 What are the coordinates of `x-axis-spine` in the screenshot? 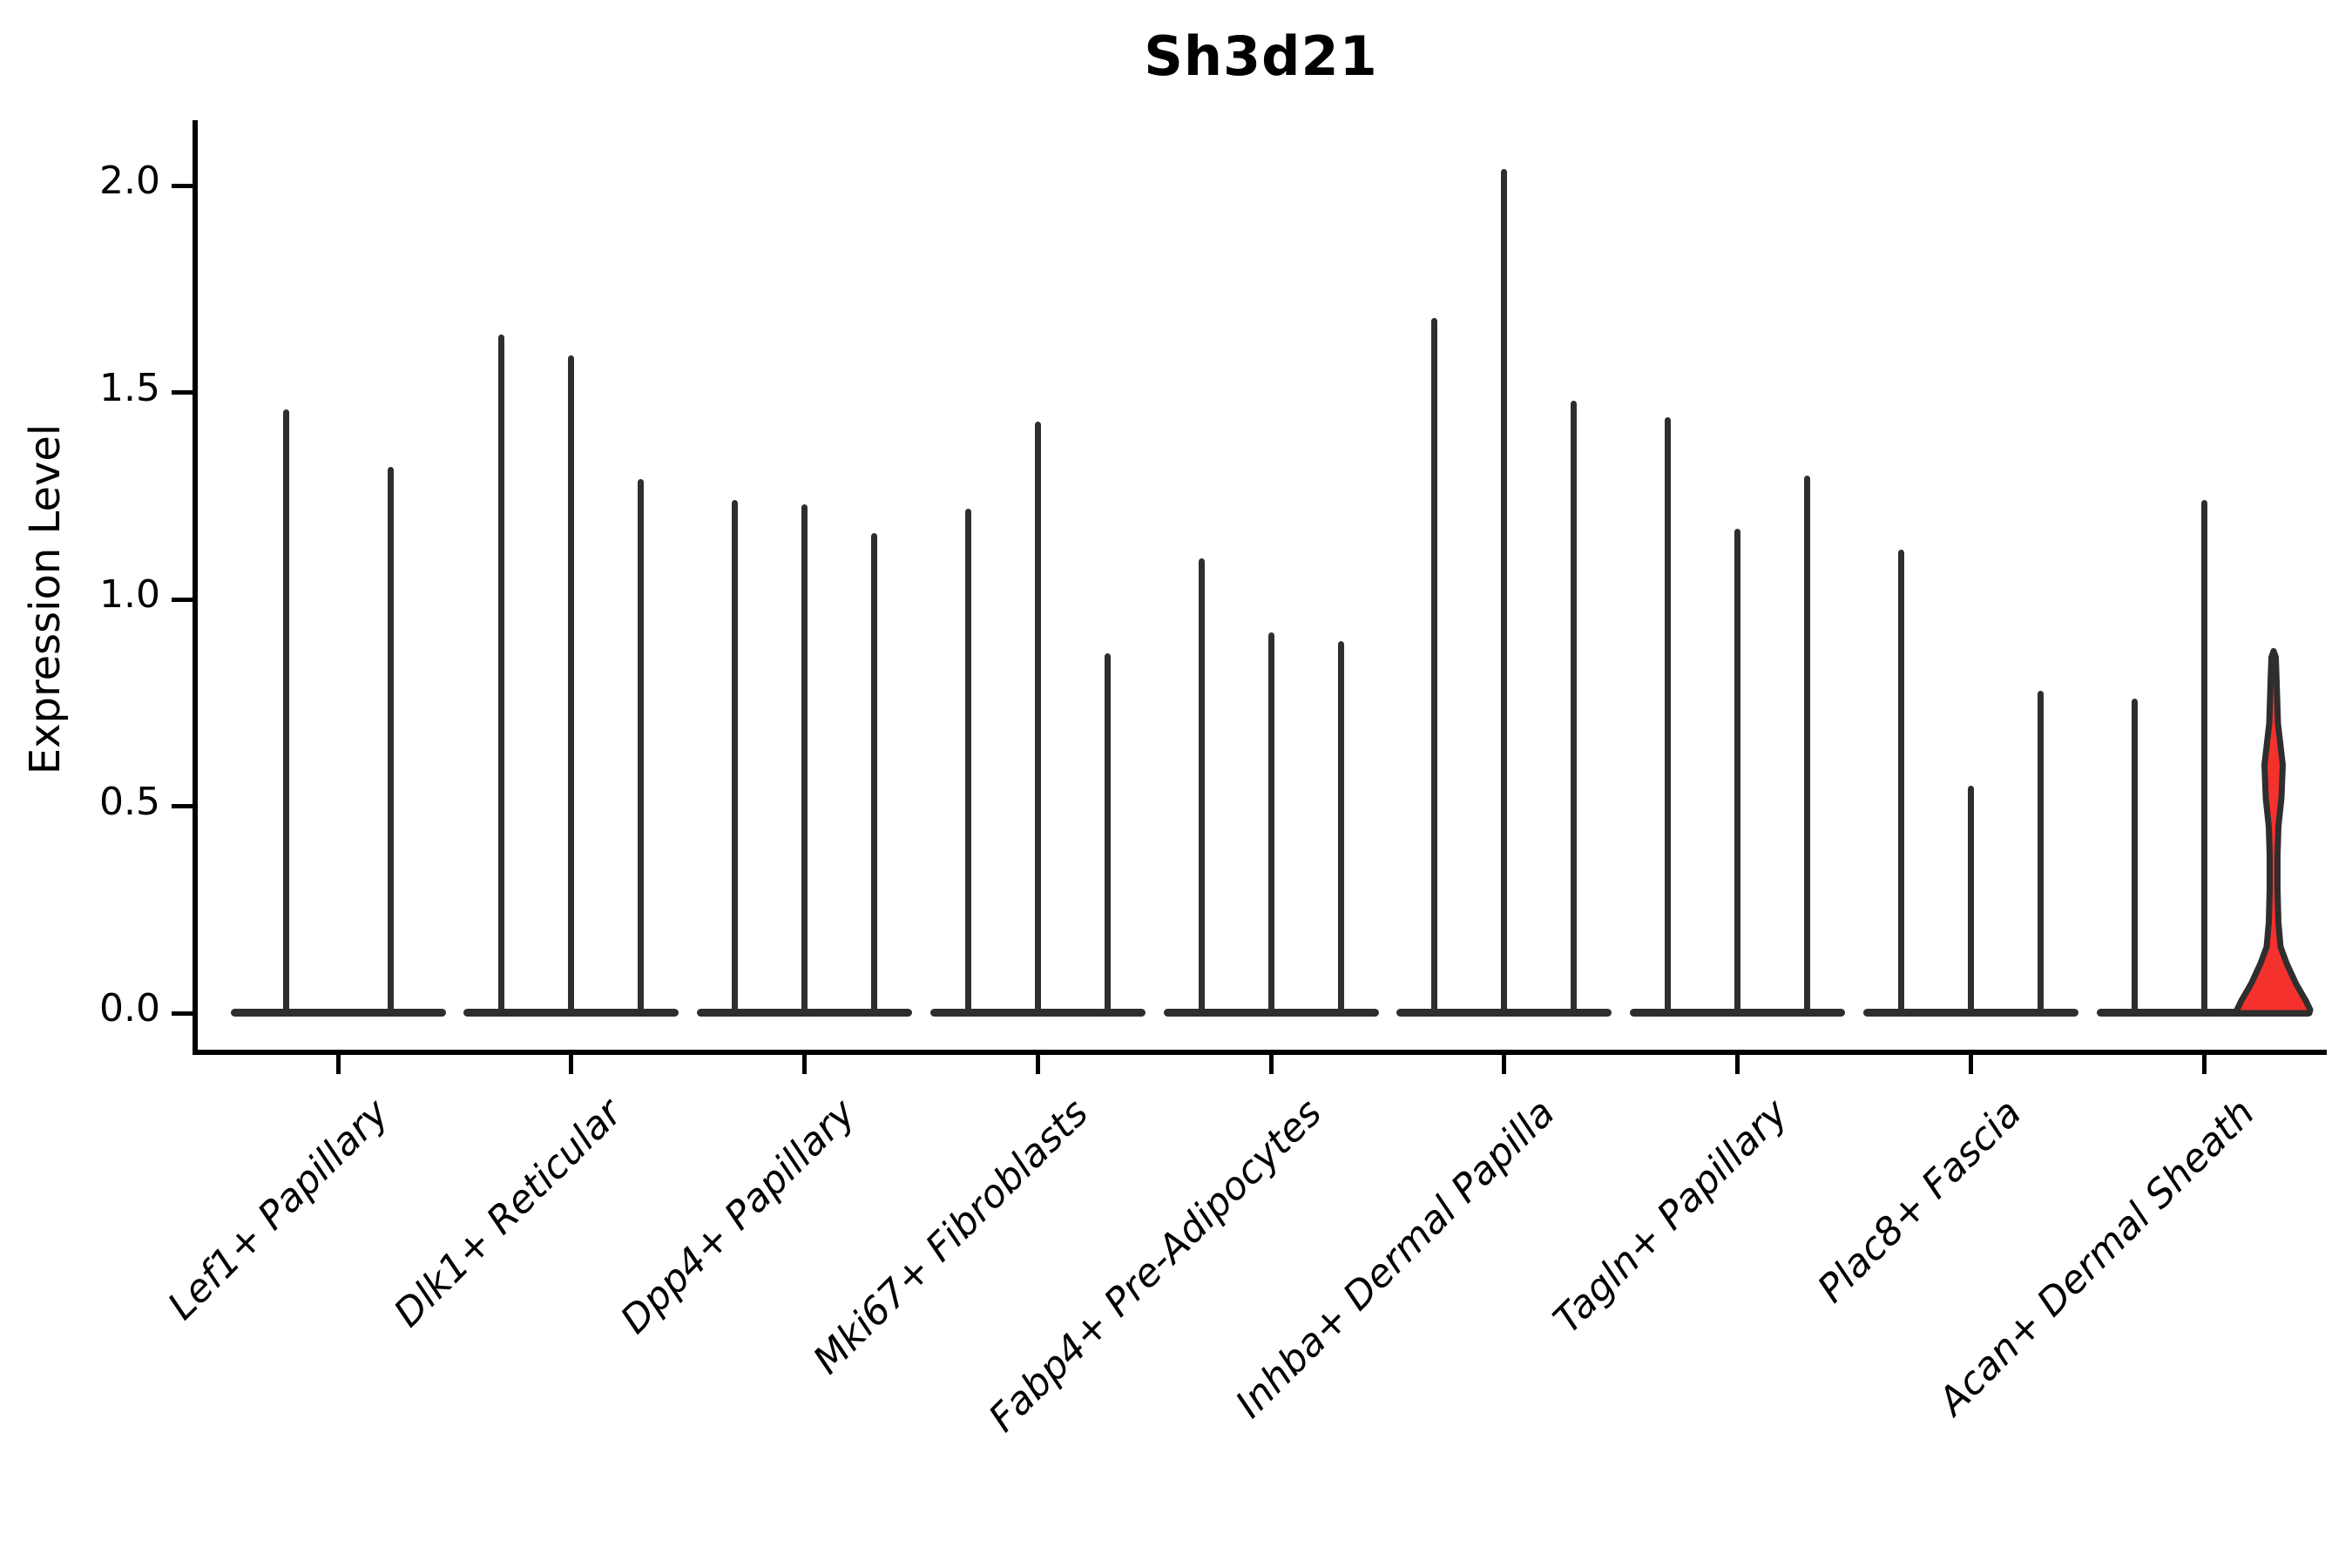 It's located at (1260, 1053).